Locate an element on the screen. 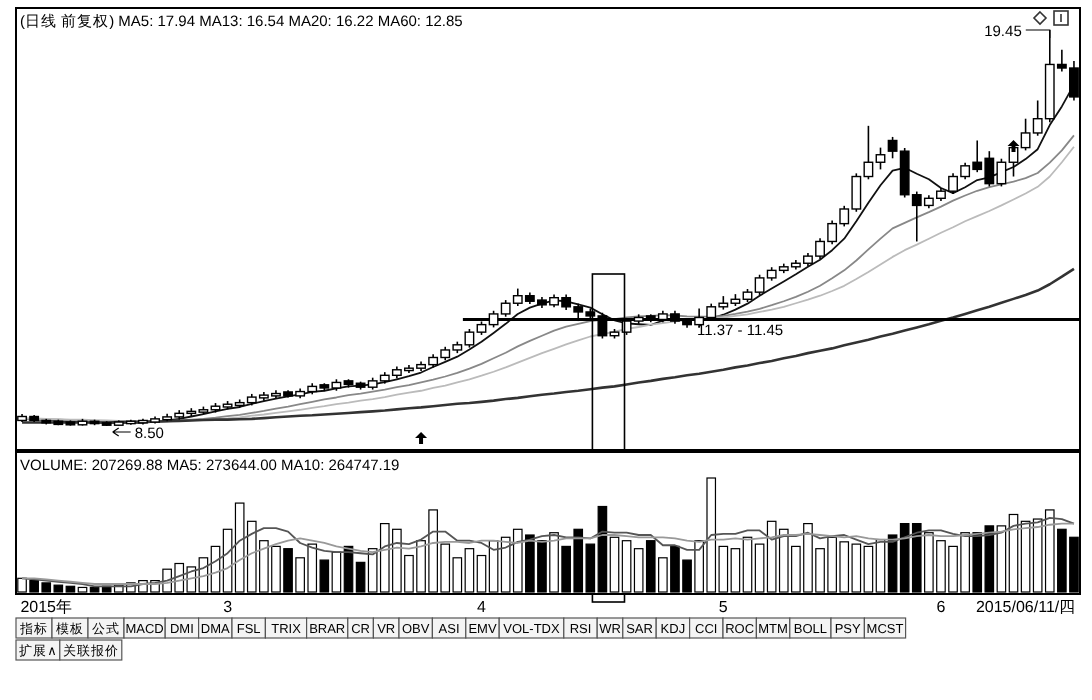 This screenshot has width=1092, height=700. x-tick-label: 2015年 is located at coordinates (46, 607).